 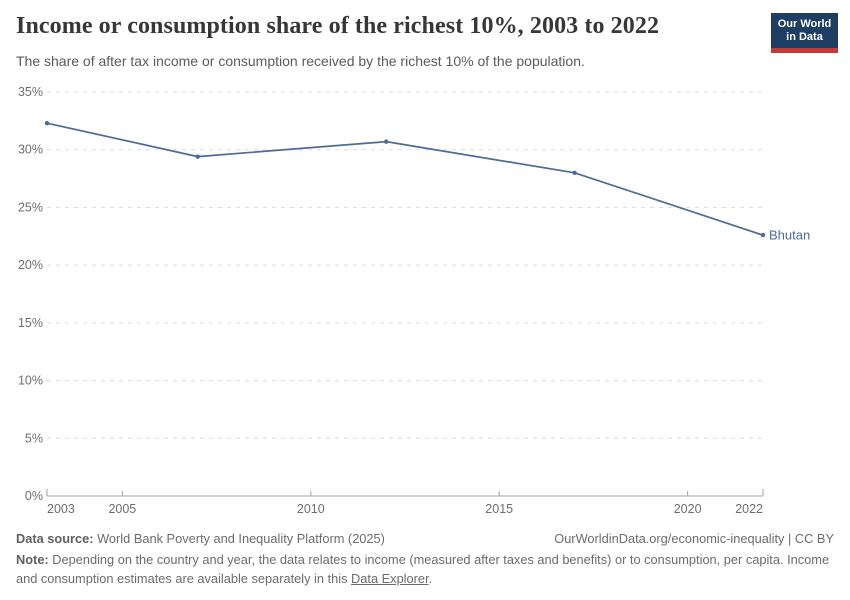 I want to click on note-text-end: ., so click(x=430, y=578).